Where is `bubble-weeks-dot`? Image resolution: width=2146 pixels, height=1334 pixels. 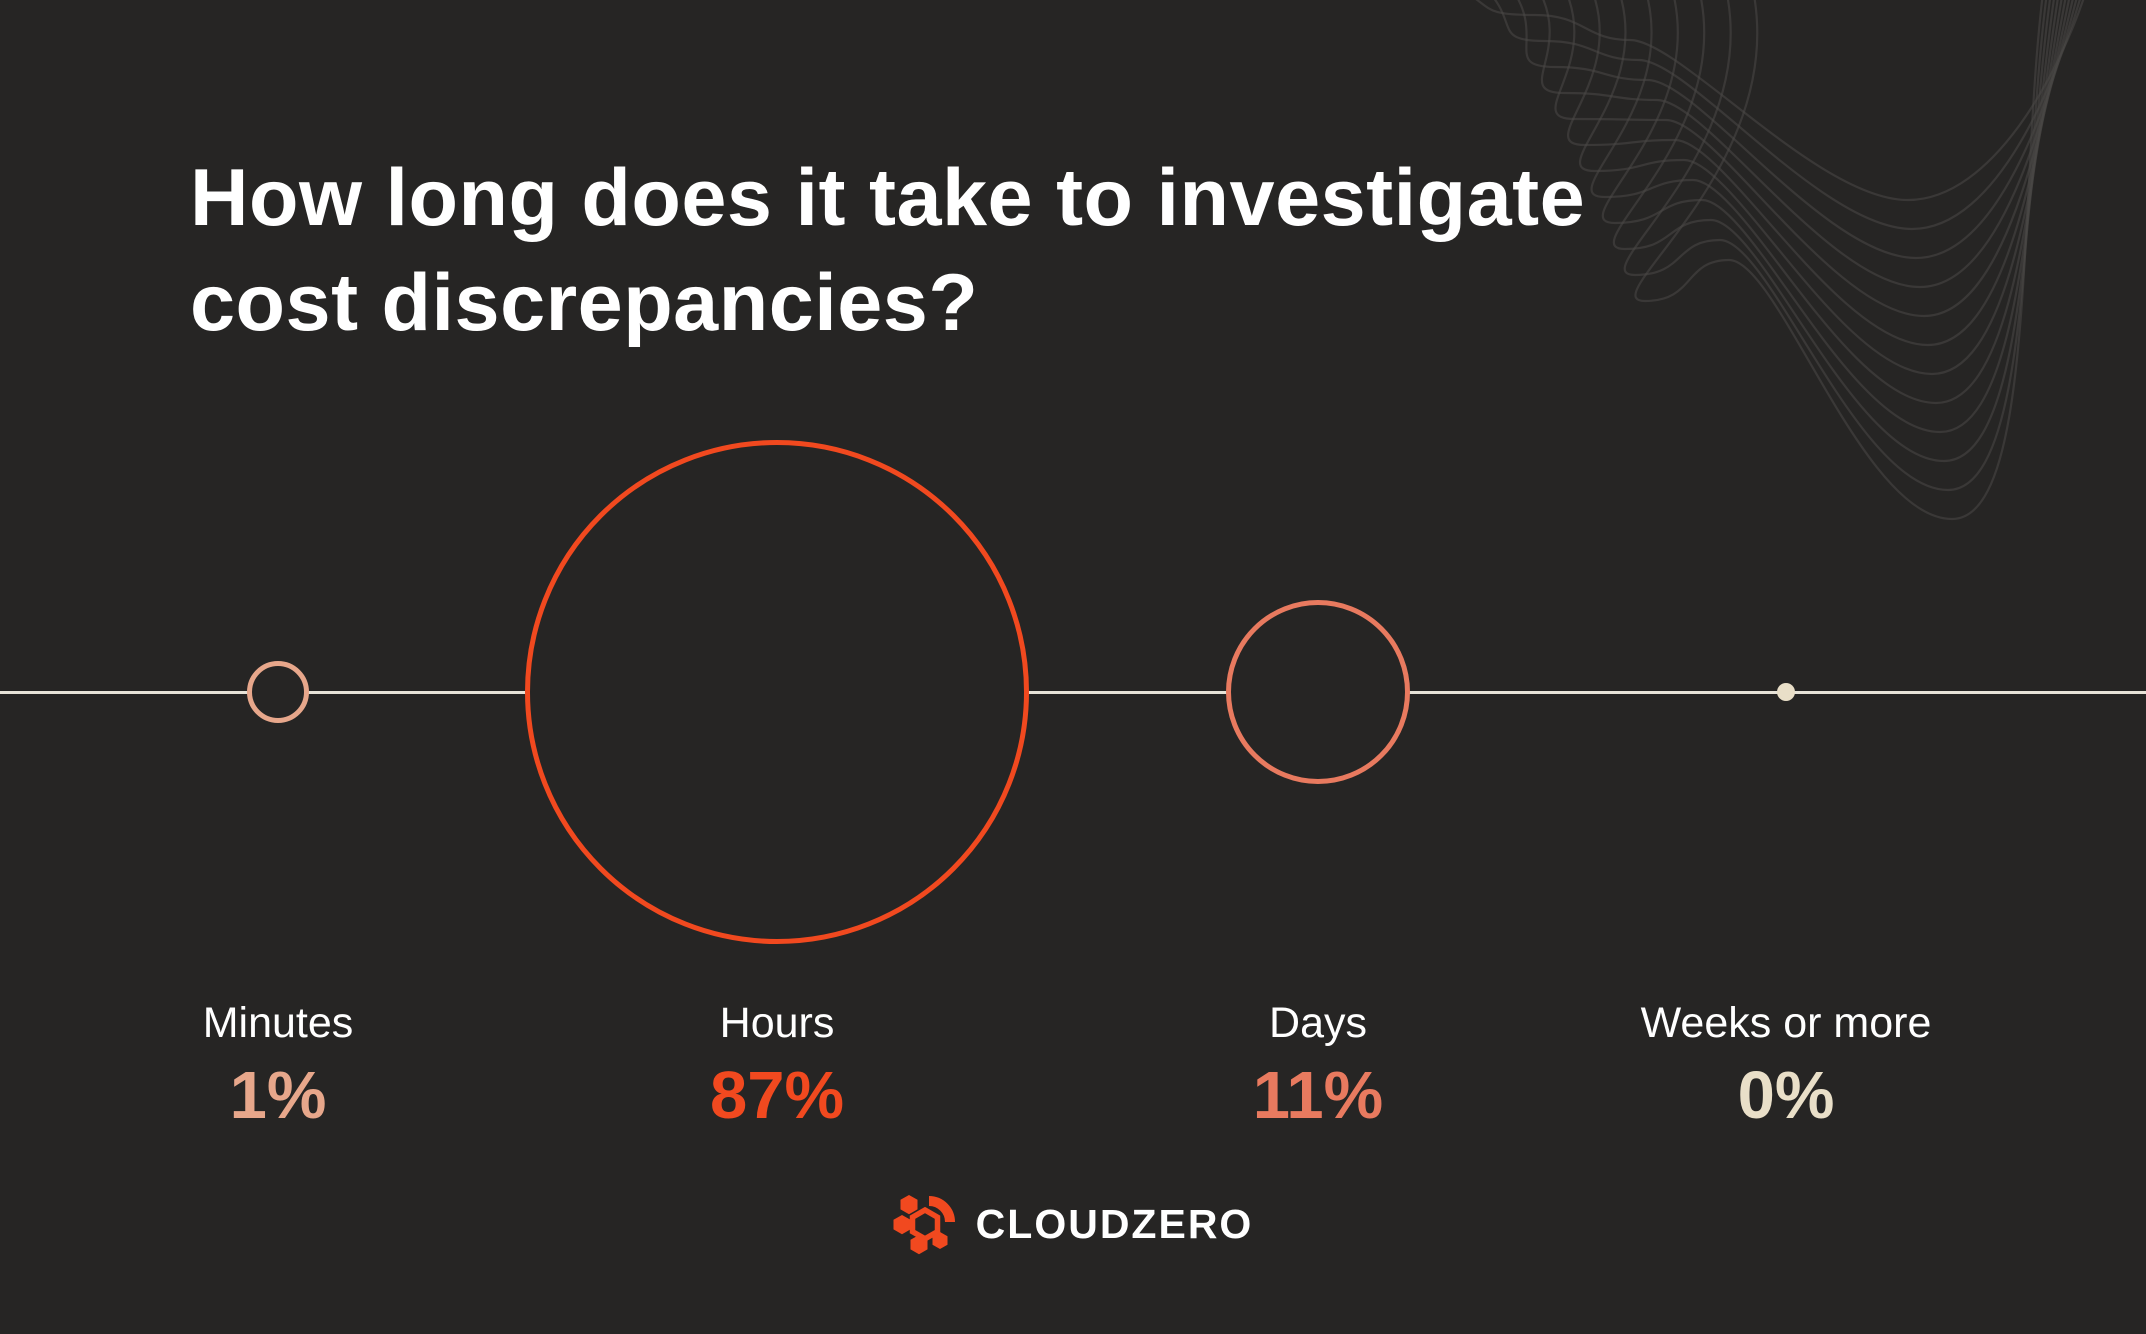 bubble-weeks-dot is located at coordinates (1786, 692).